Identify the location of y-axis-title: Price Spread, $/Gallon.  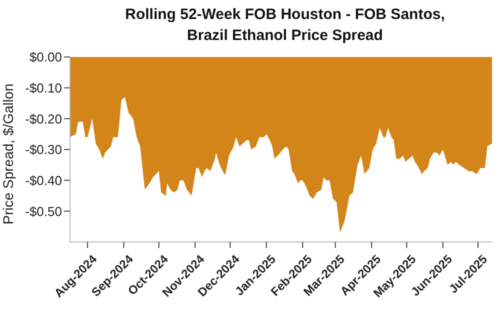
(8, 154).